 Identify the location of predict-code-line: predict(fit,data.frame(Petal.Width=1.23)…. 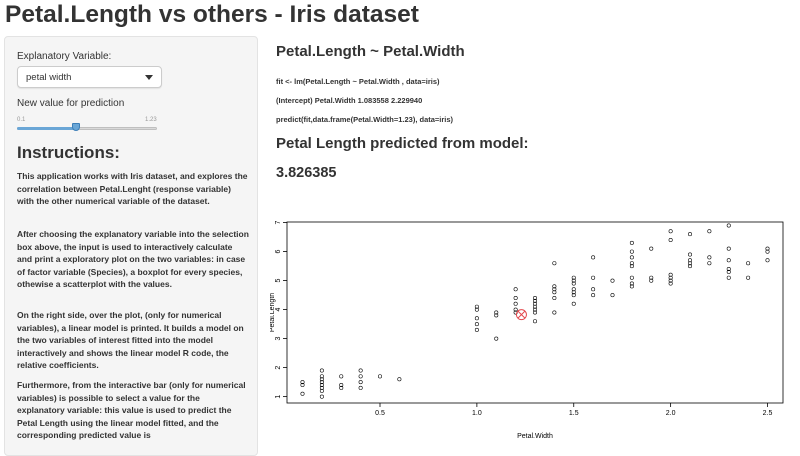
(365, 119).